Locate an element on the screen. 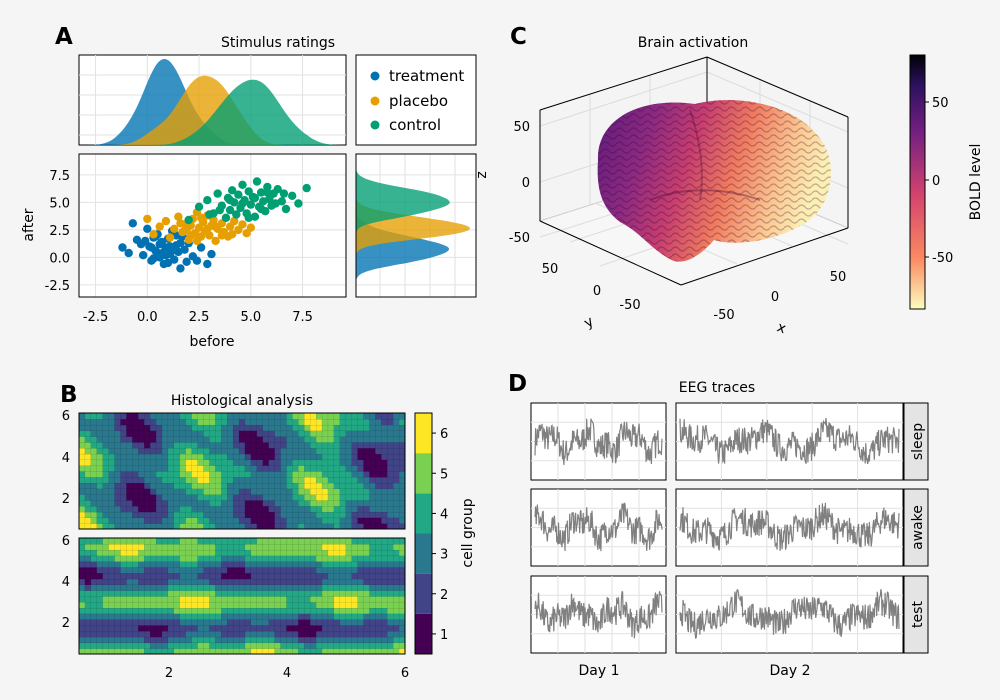 This screenshot has width=1000, height=700. data-point is located at coordinates (211, 254).